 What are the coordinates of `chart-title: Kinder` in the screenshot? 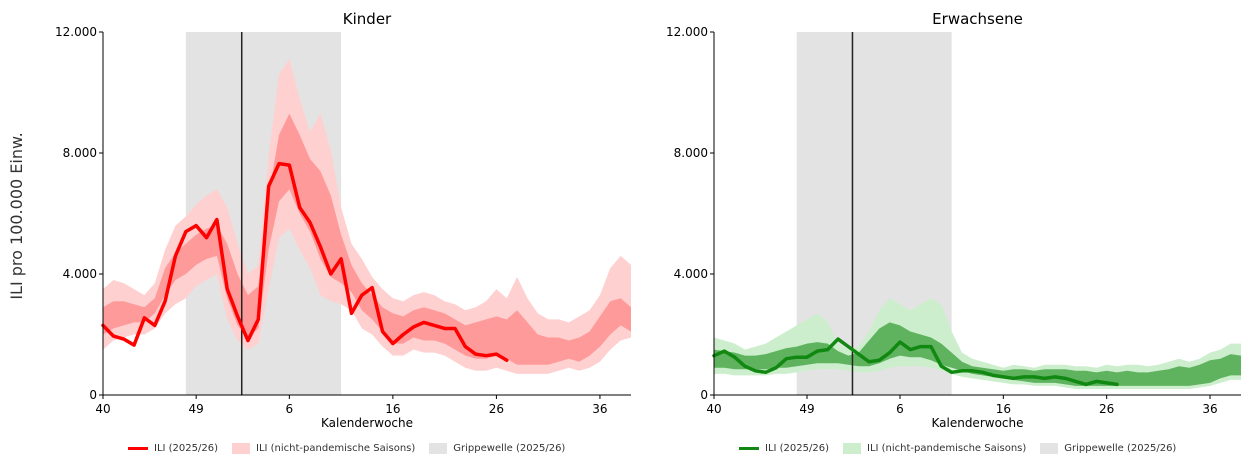 It's located at (367, 19).